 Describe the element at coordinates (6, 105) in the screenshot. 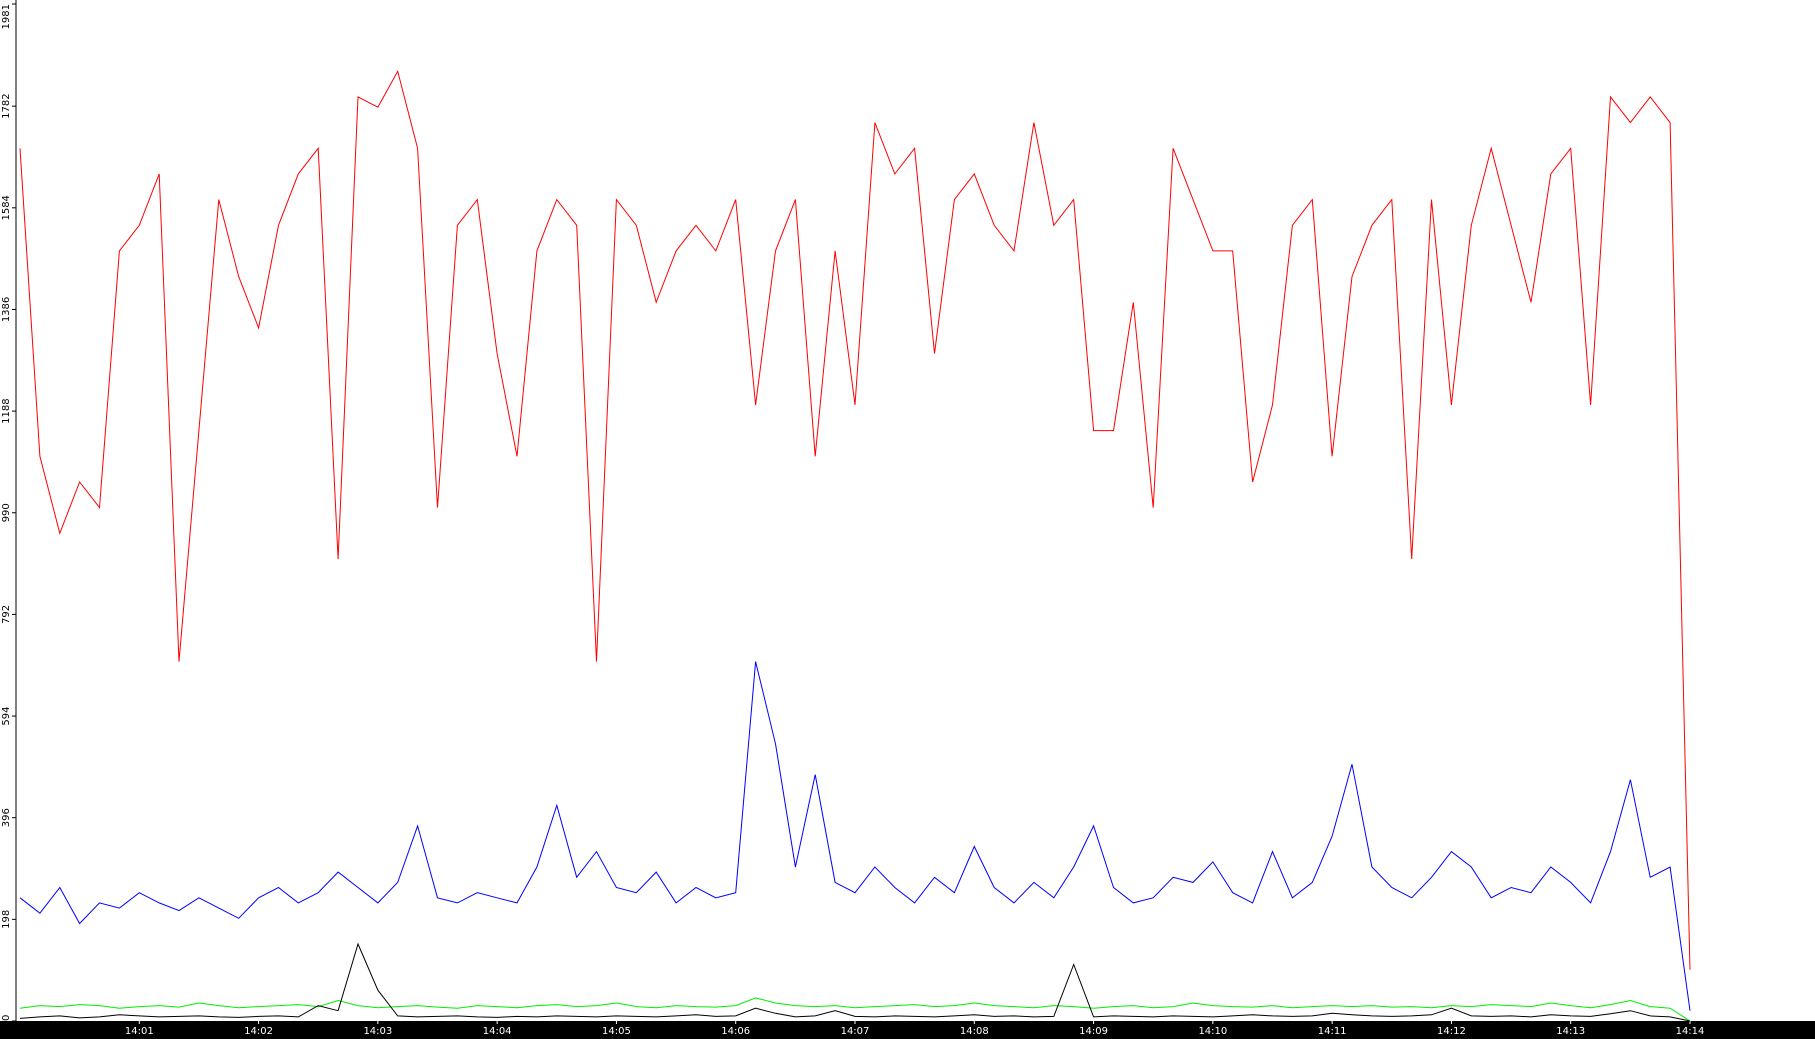

I see `y-tick-label: 1782` at that location.